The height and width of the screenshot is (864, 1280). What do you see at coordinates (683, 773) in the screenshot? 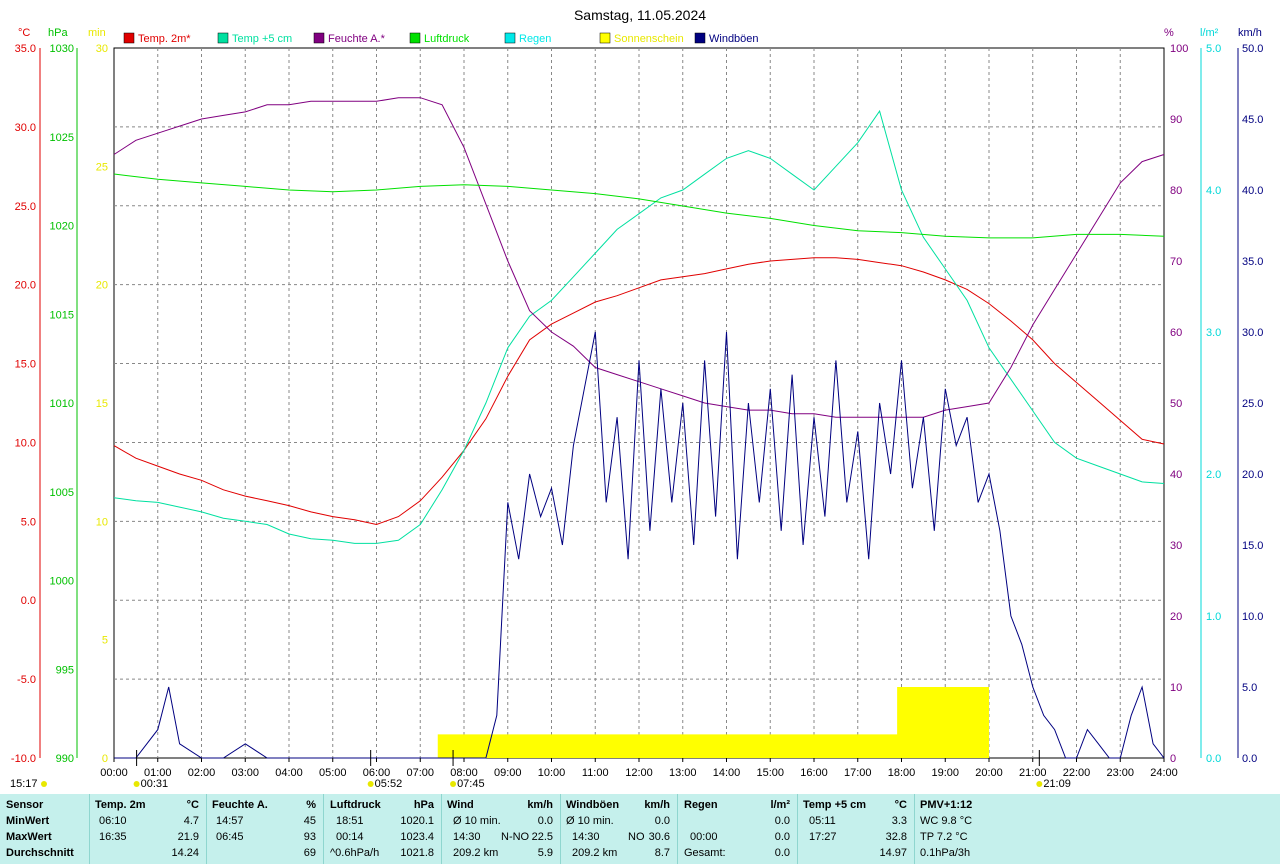
I see `x-tick-label: 13:00` at bounding box center [683, 773].